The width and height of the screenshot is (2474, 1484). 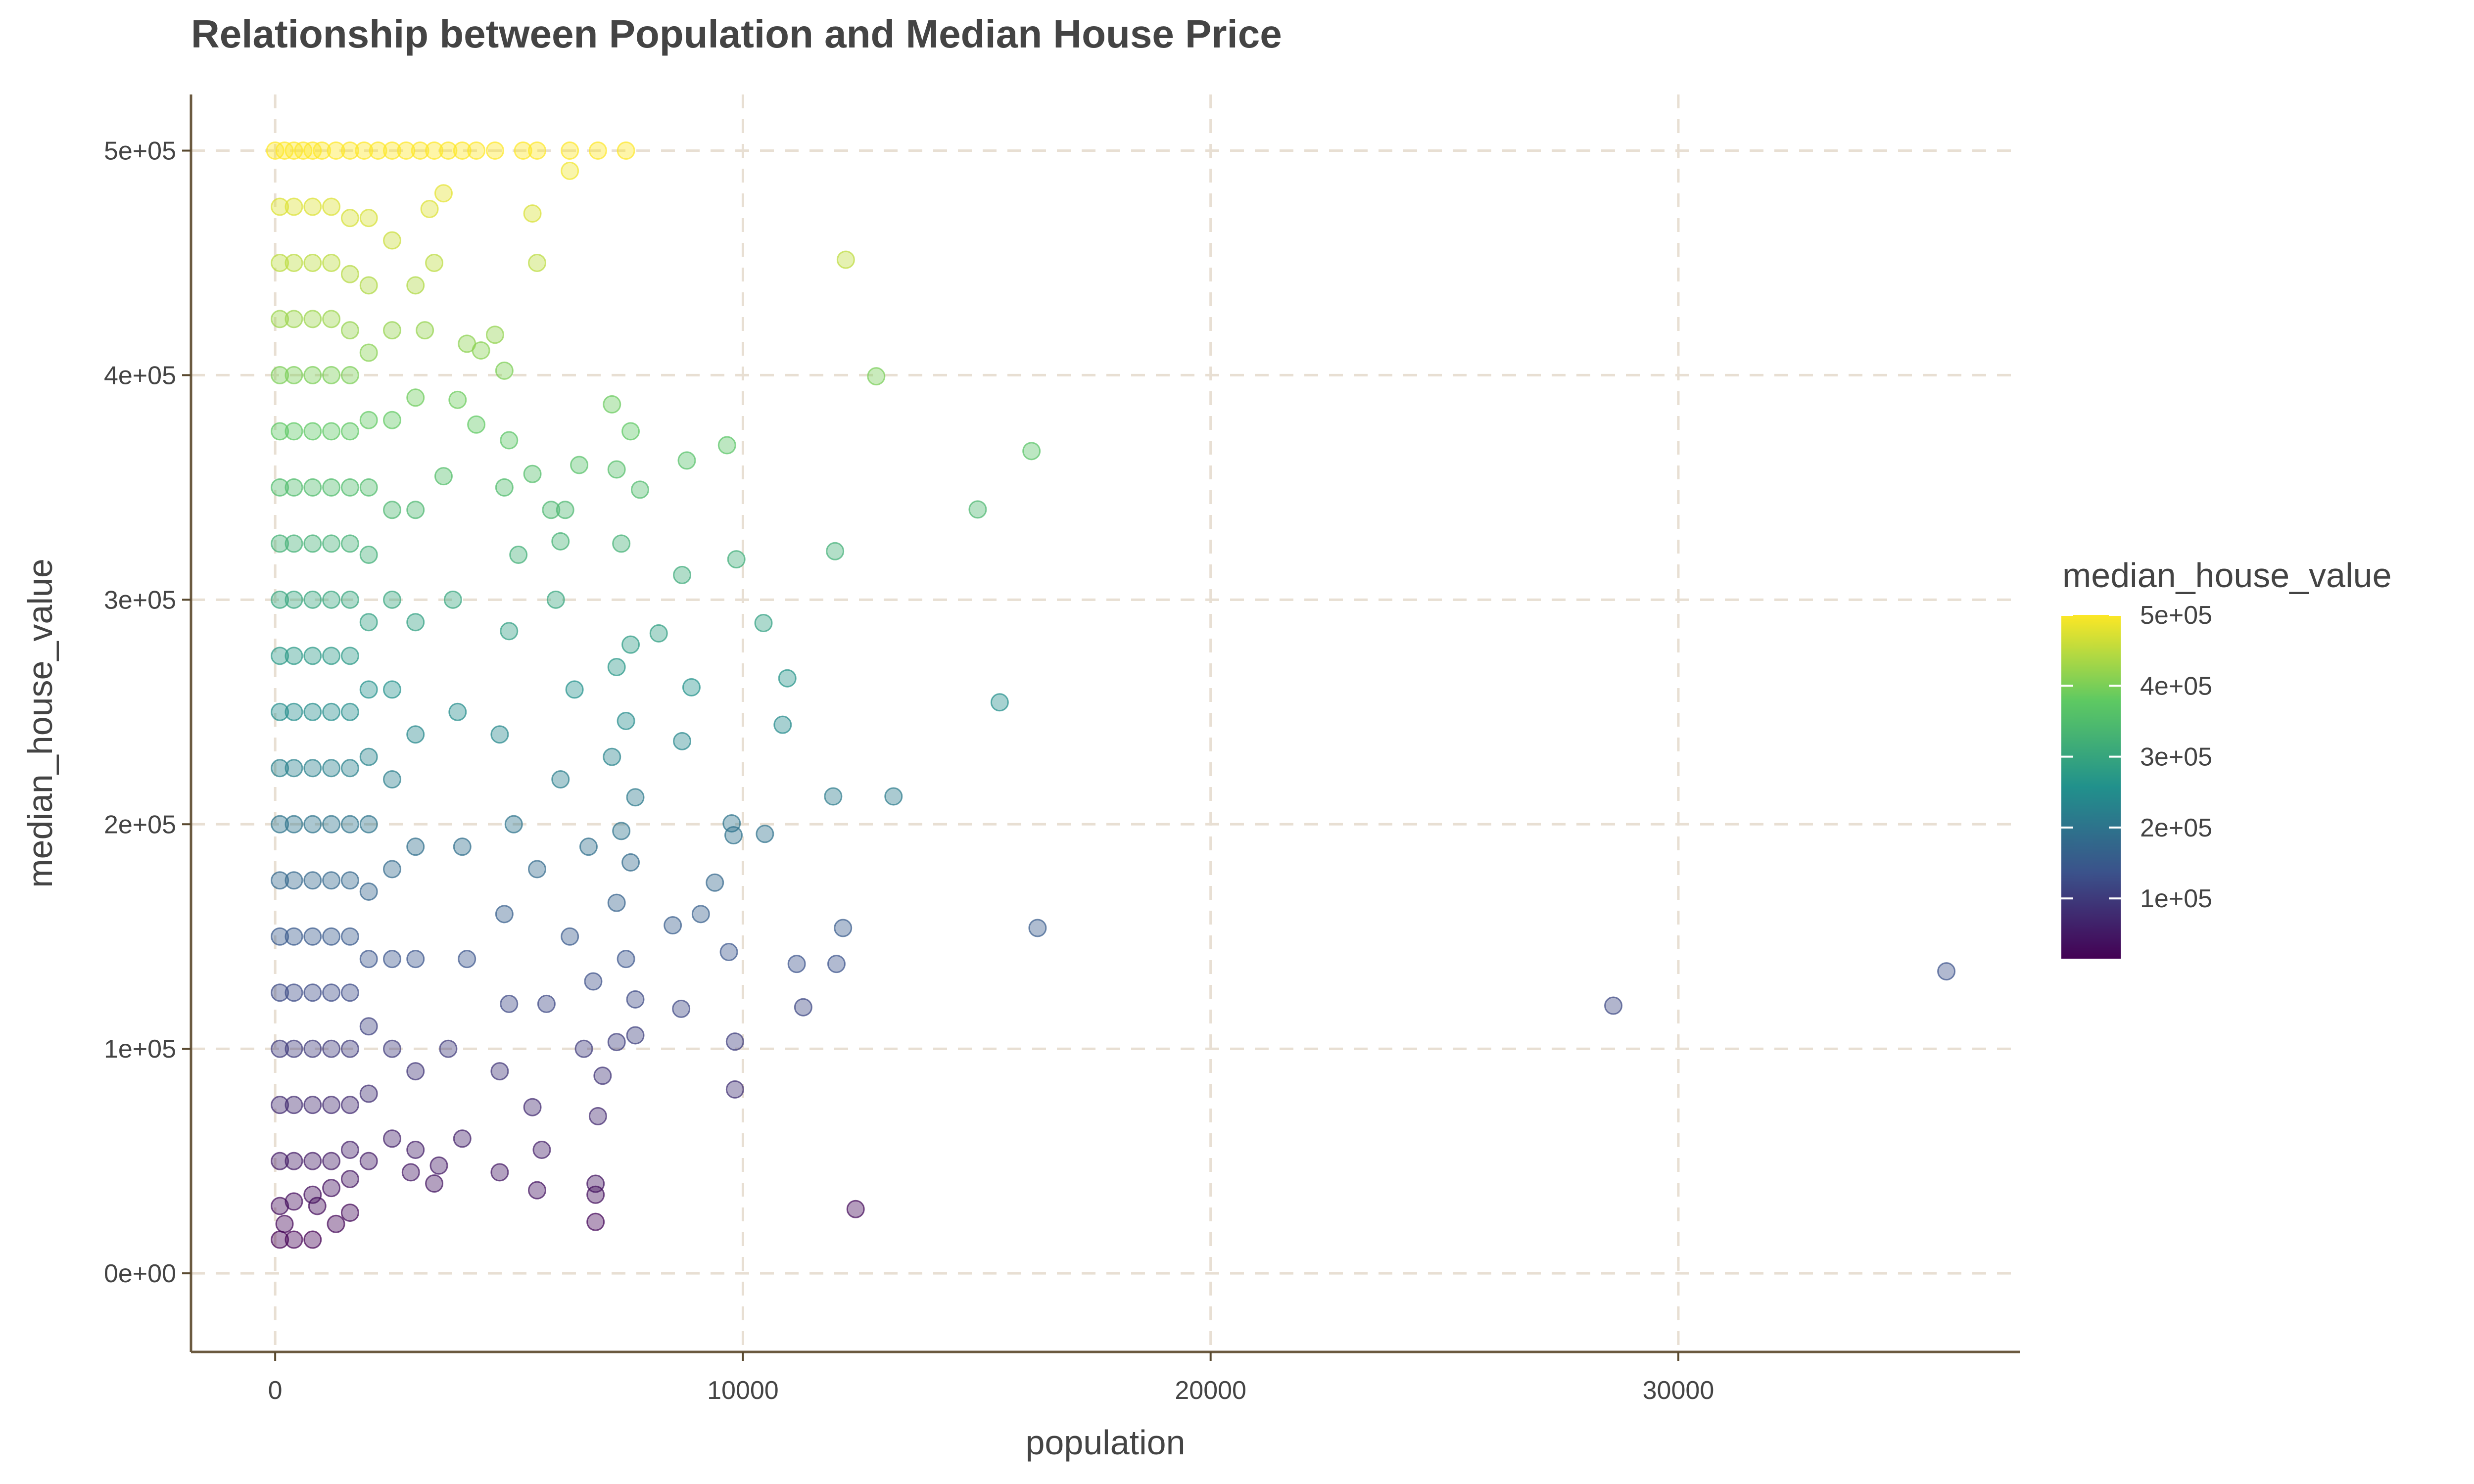 I want to click on y-tick-label: 0e+00, so click(x=140, y=1273).